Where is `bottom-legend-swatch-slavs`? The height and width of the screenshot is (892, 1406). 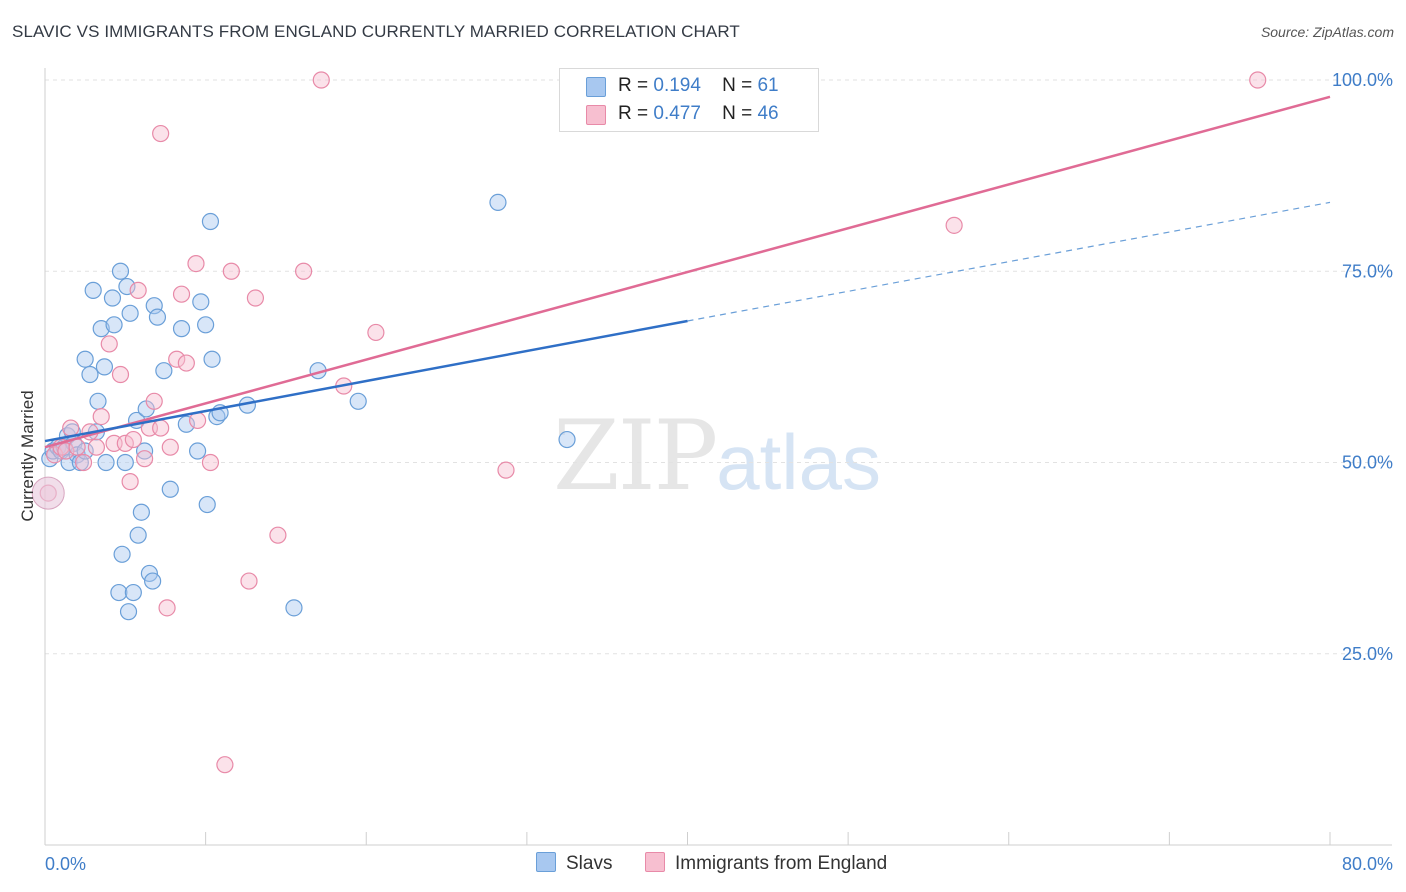 bottom-legend-swatch-slavs is located at coordinates (546, 862).